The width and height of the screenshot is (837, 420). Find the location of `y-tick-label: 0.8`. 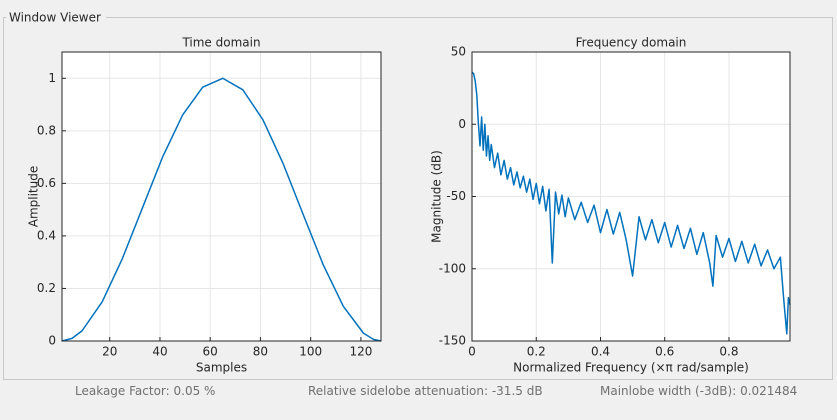

y-tick-label: 0.8 is located at coordinates (46, 130).